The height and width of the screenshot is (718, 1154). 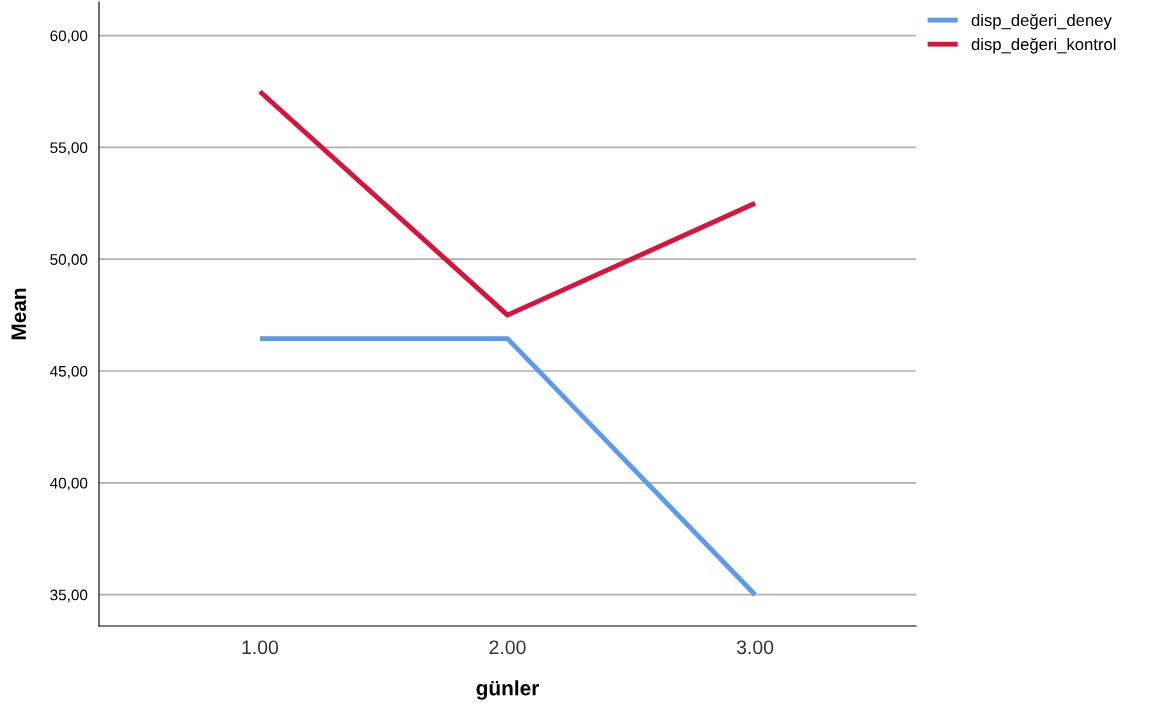 What do you see at coordinates (755, 647) in the screenshot?
I see `x-tick-label: 3.00` at bounding box center [755, 647].